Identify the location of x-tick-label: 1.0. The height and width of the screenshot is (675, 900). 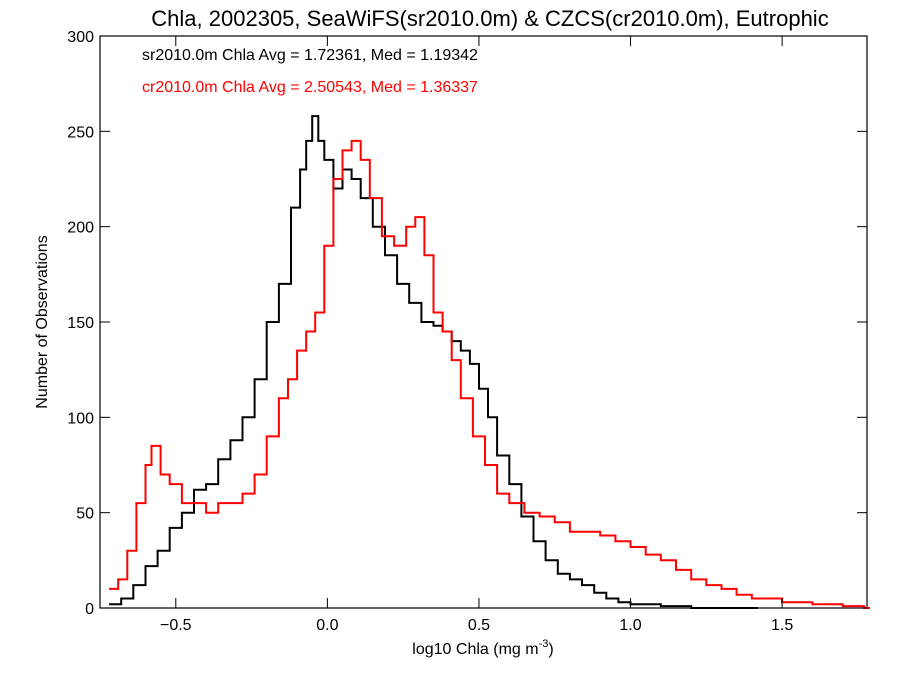
(630, 625).